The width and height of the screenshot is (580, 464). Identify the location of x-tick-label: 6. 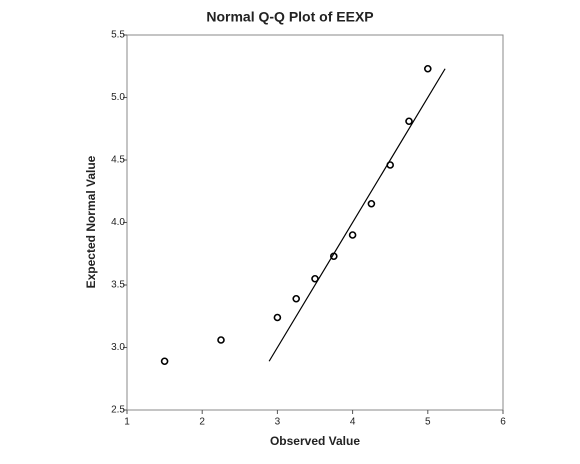
(503, 422).